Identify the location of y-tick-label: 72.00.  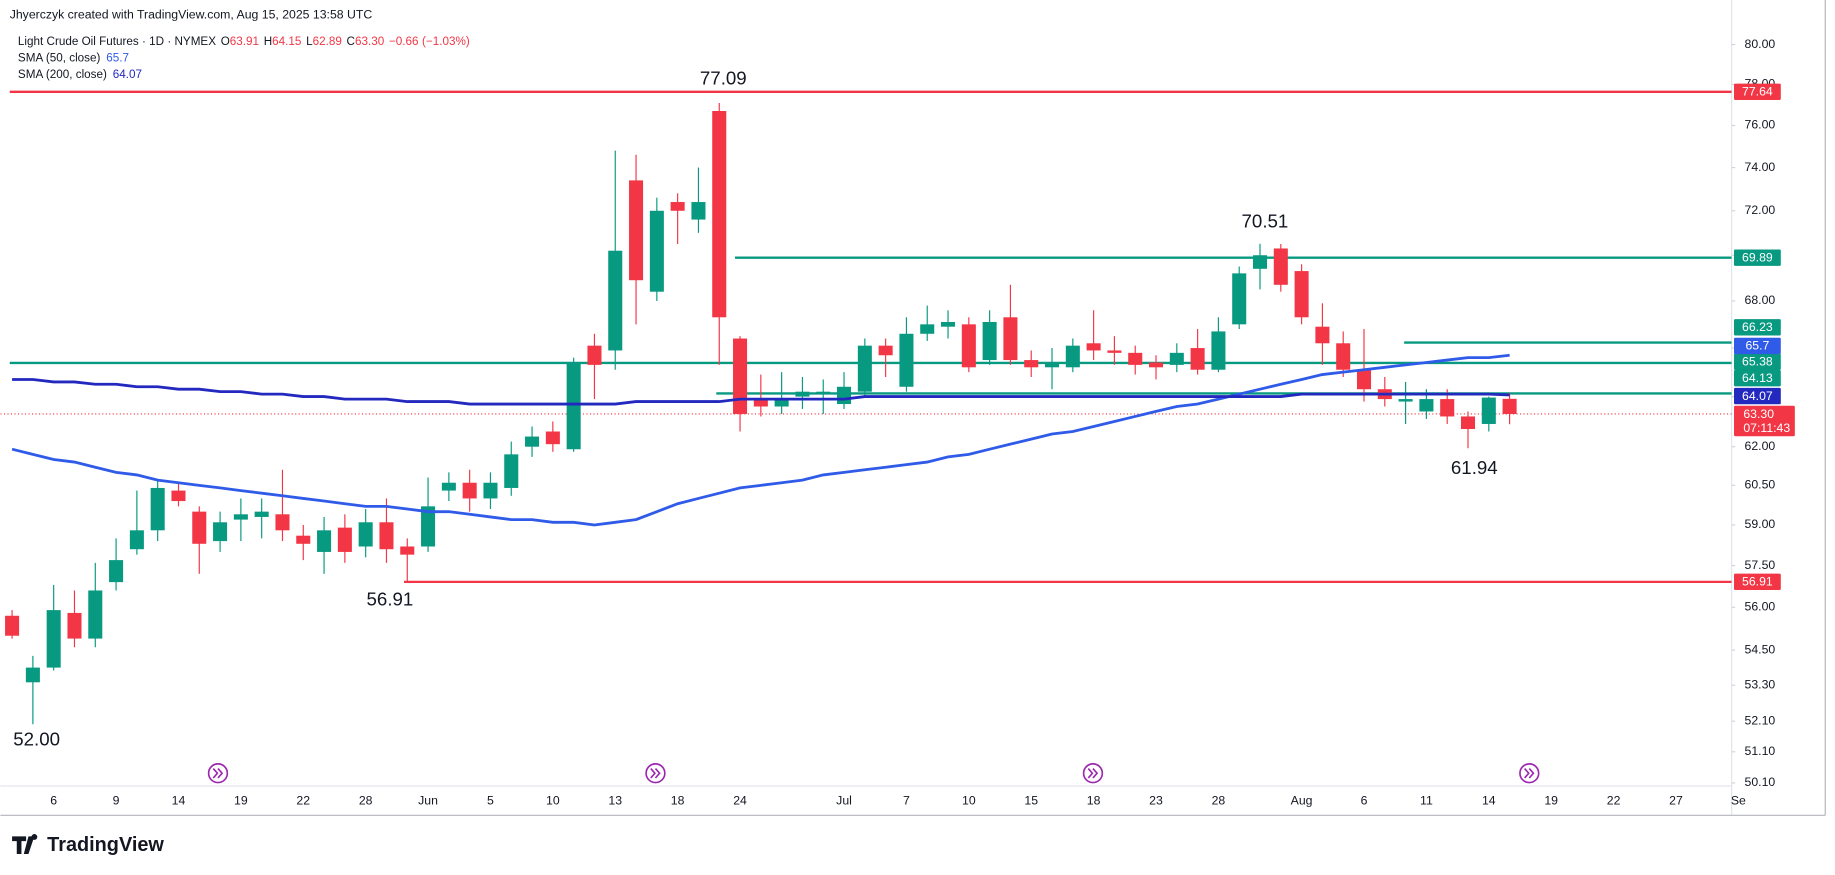
(1760, 210).